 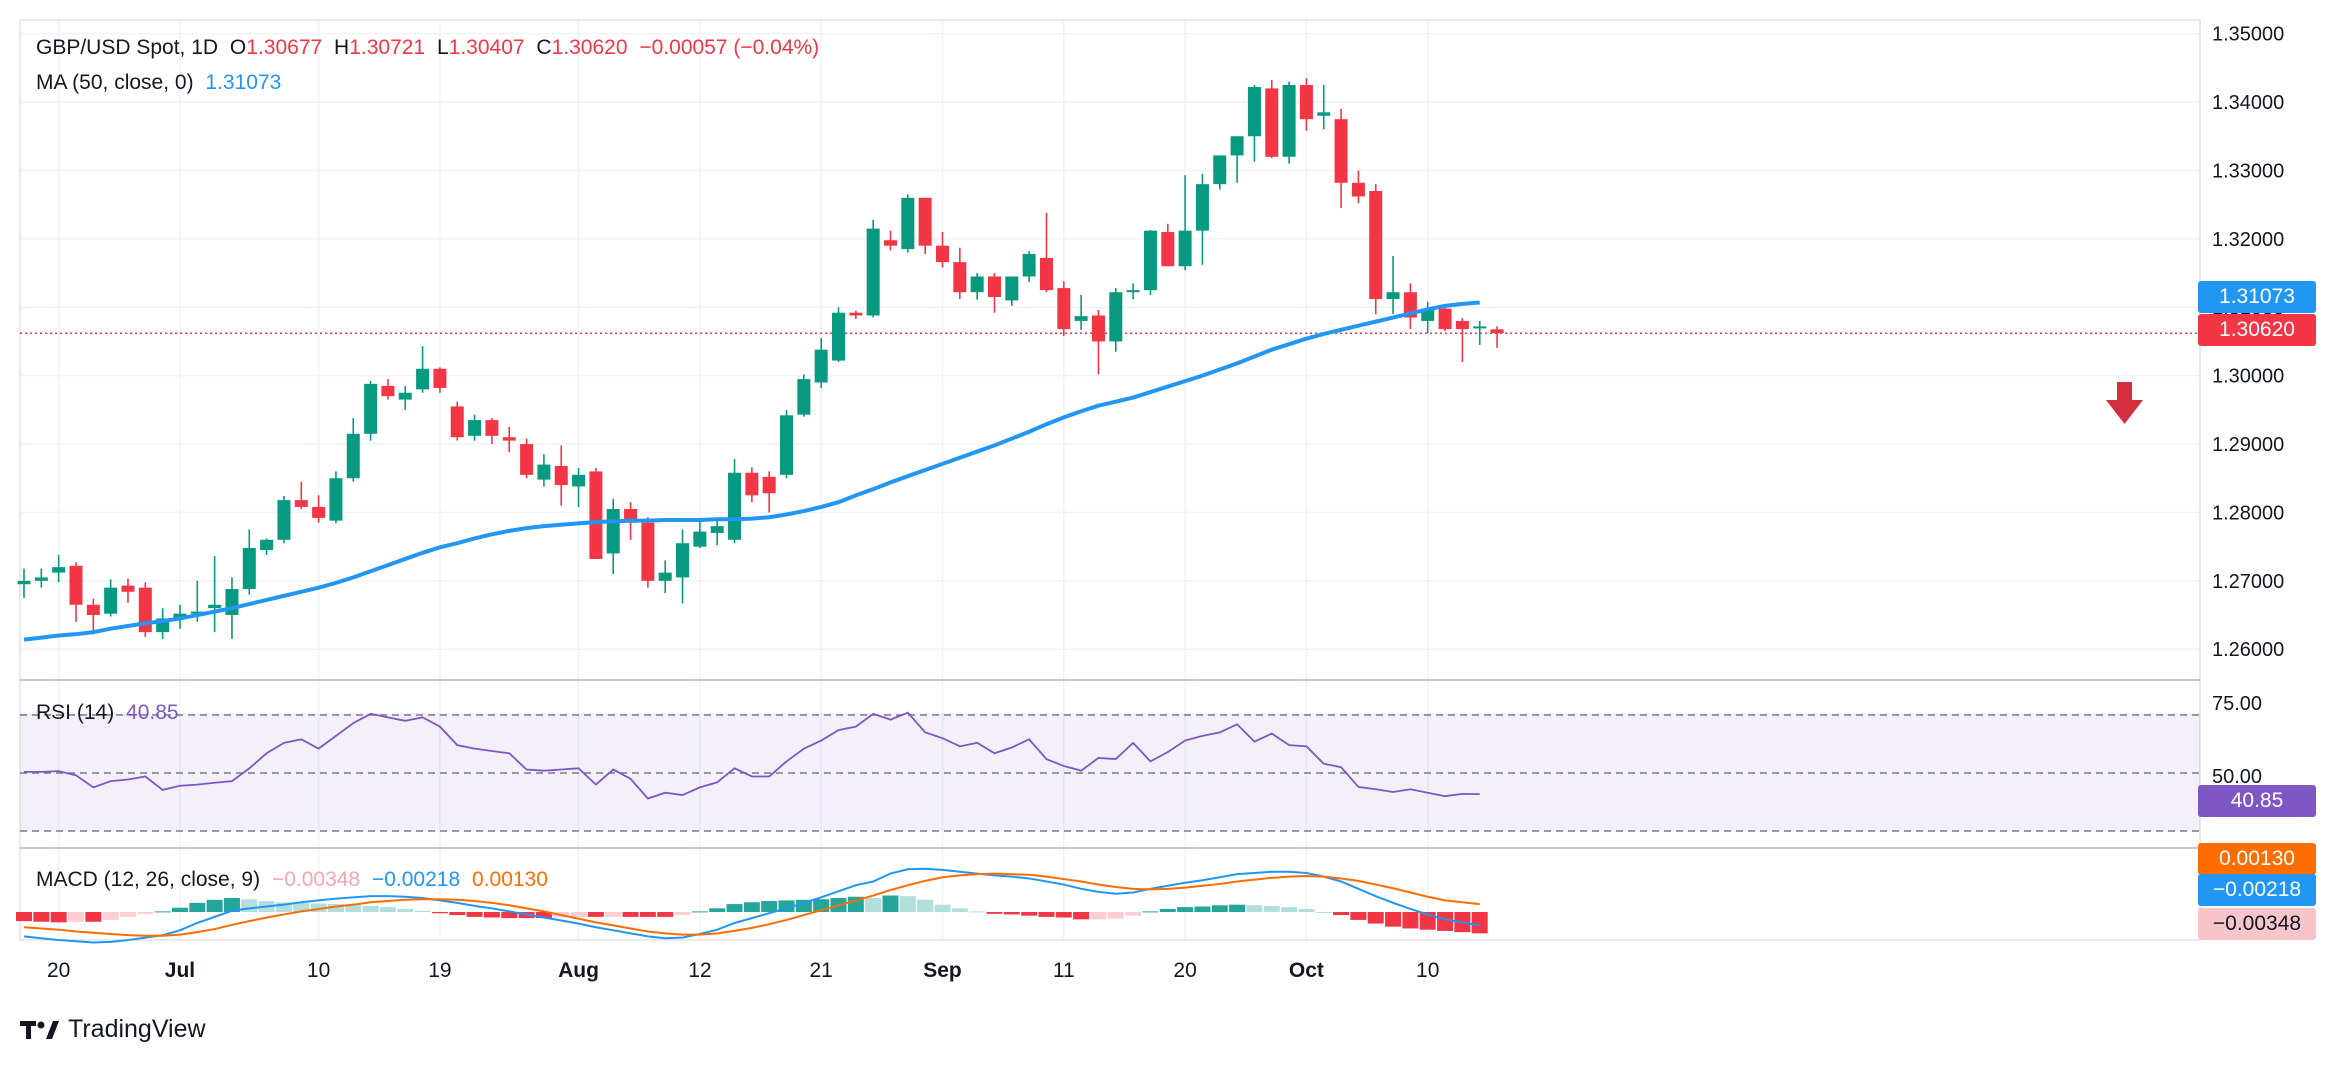 What do you see at coordinates (113, 1029) in the screenshot?
I see `tradingview-logo: TradingView` at bounding box center [113, 1029].